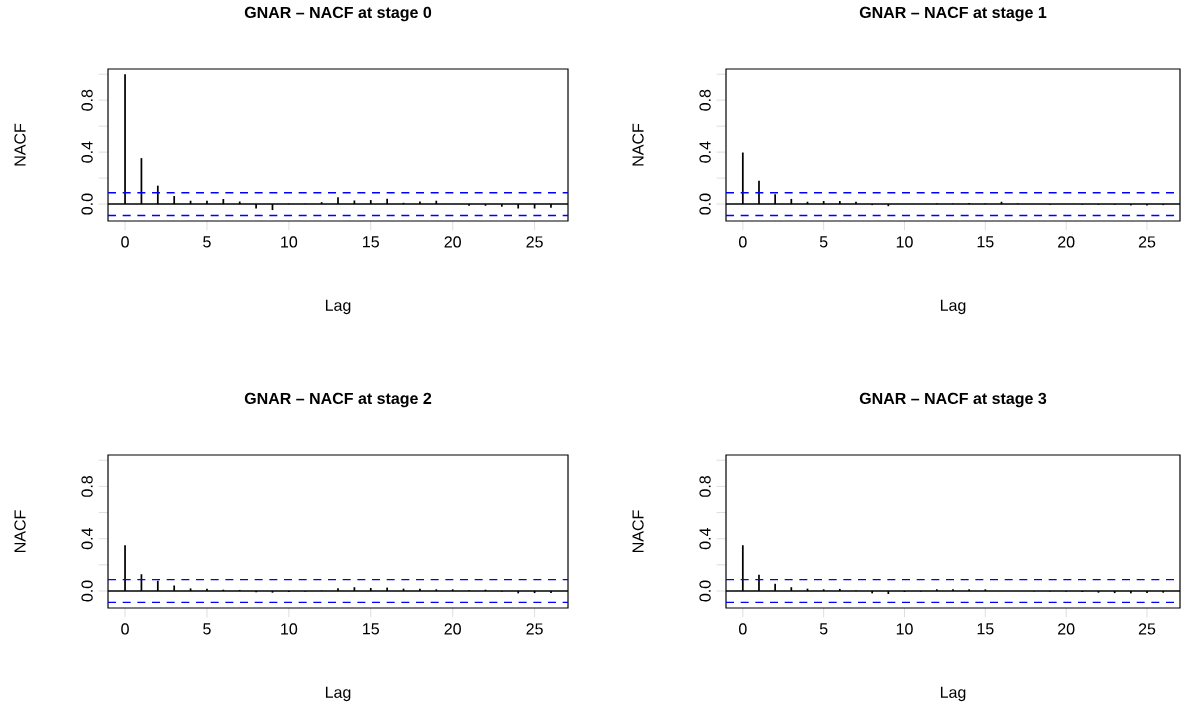 Image resolution: width=1196 pixels, height=717 pixels. Describe the element at coordinates (953, 14) in the screenshot. I see `chart-title: GNAR – NACF at stage 1` at that location.